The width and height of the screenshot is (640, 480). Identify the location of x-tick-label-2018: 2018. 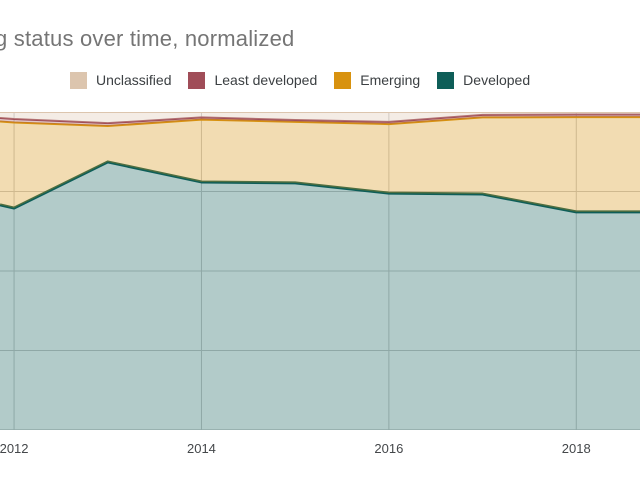
(576, 448).